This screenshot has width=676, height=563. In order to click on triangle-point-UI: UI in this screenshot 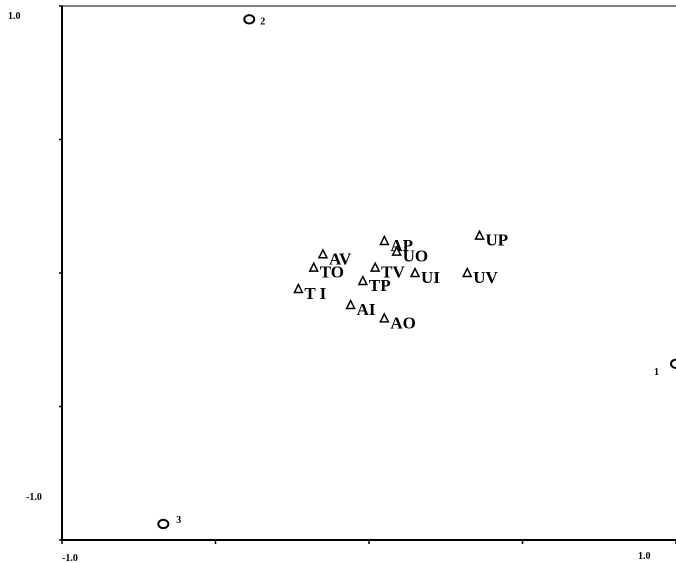, I will do `click(424, 276)`.